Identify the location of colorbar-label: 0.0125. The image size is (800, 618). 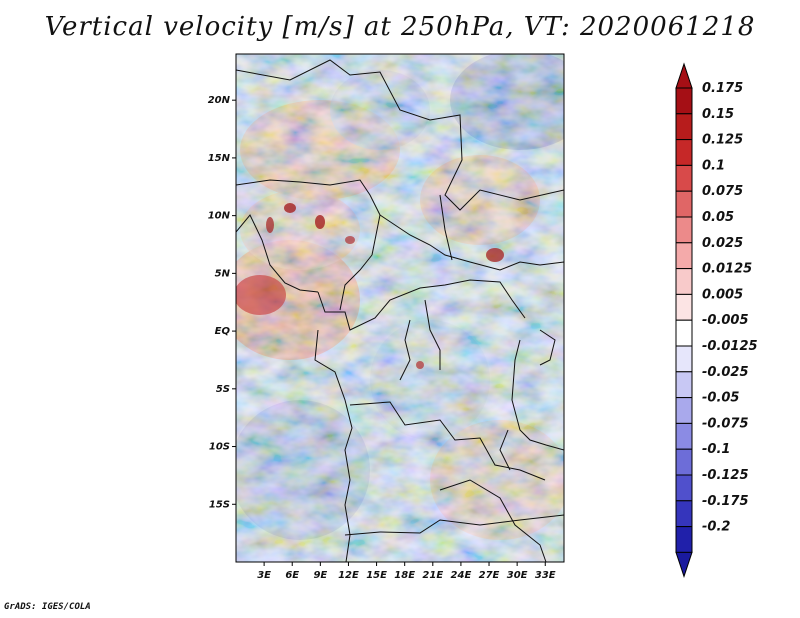
(727, 269).